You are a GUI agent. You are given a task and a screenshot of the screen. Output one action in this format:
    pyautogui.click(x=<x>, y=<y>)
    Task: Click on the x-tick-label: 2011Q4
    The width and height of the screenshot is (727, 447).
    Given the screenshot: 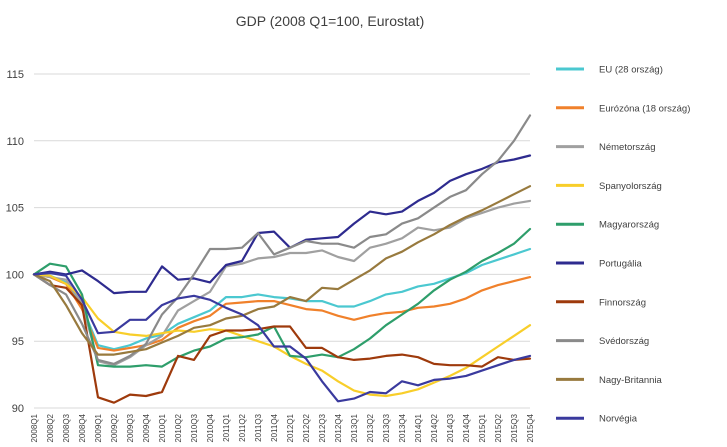 What is the action you would take?
    pyautogui.click(x=274, y=427)
    